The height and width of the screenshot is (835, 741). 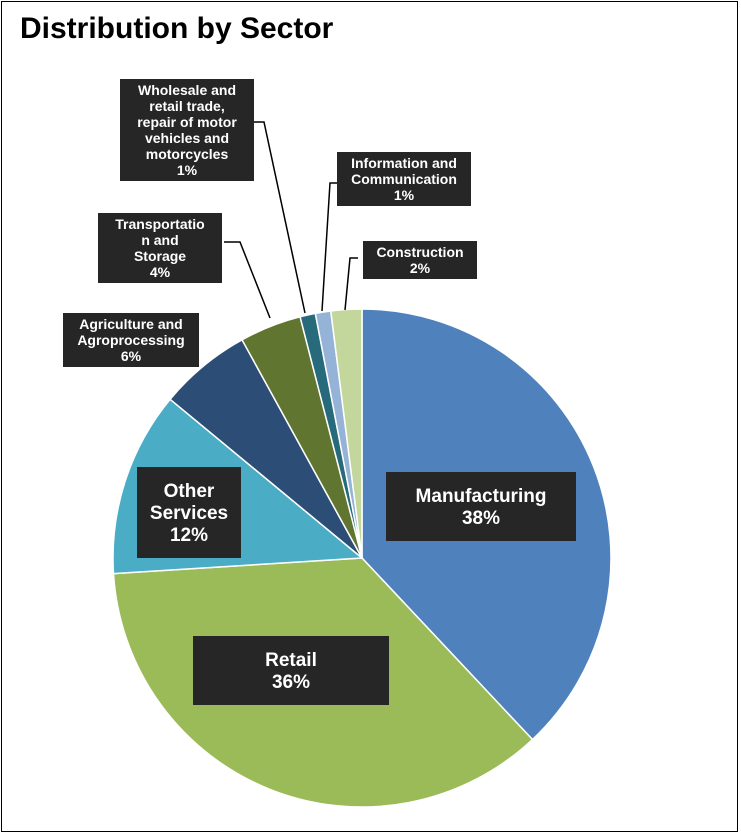 What do you see at coordinates (131, 356) in the screenshot?
I see `data-label-line: 6%` at bounding box center [131, 356].